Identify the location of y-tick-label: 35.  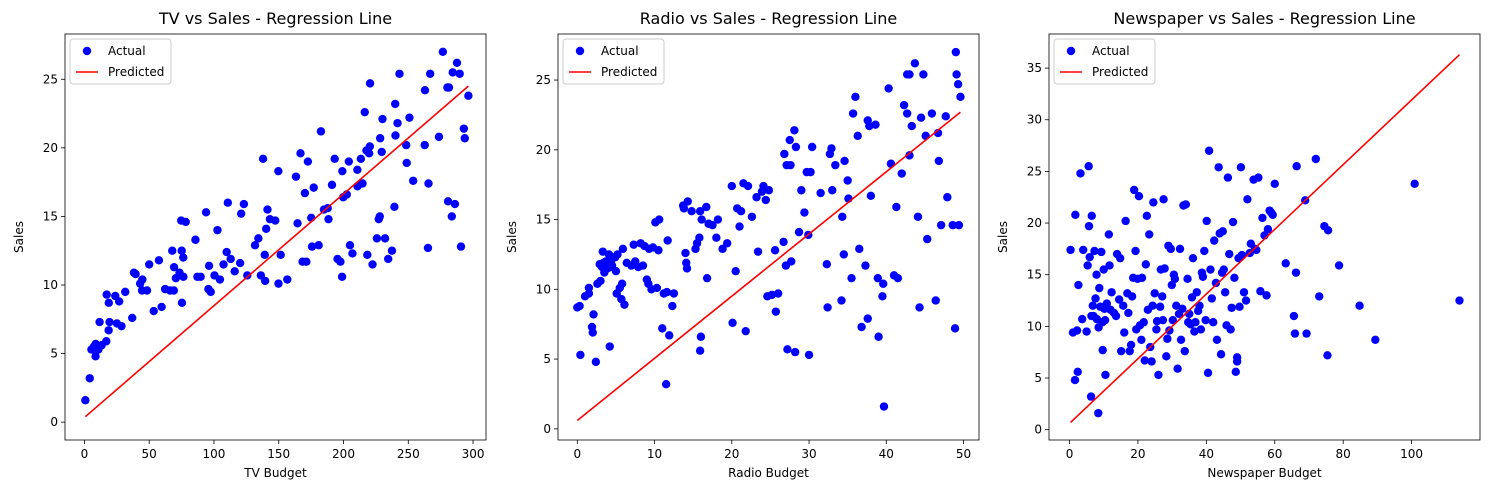
(1034, 68).